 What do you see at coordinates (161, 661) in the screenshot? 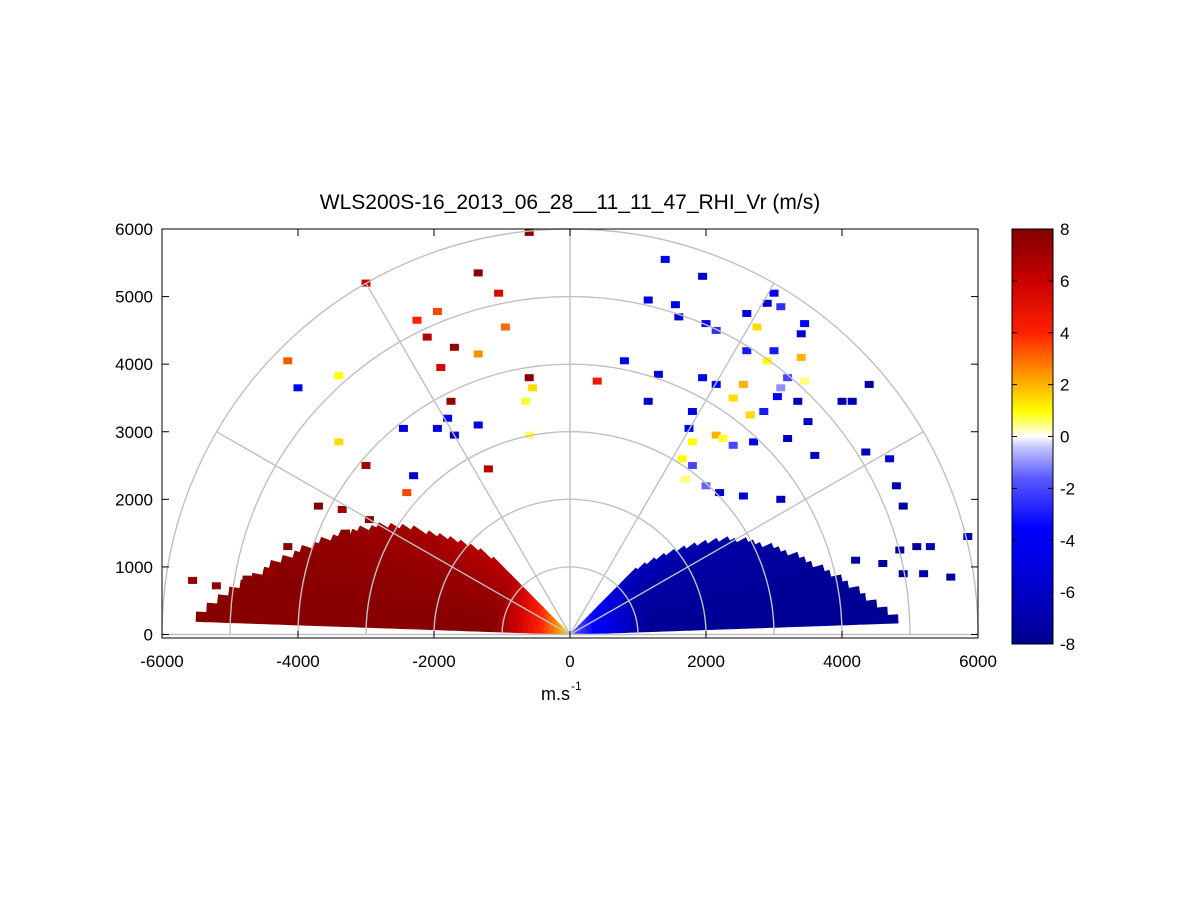
I see `x-tick-label: -6000` at bounding box center [161, 661].